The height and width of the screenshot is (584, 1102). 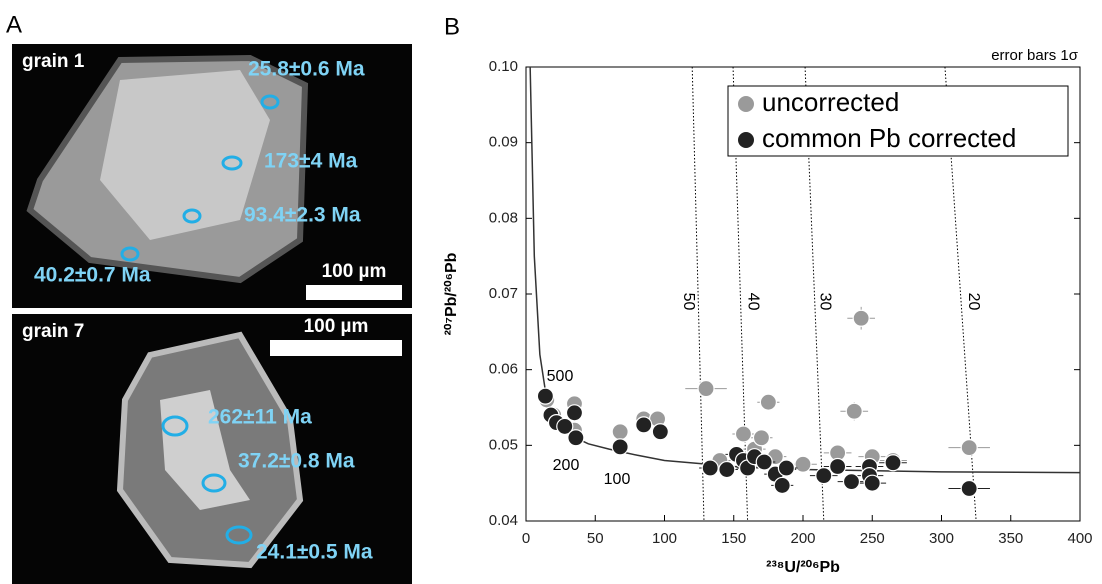 I want to click on panel-label: B, so click(x=452, y=26).